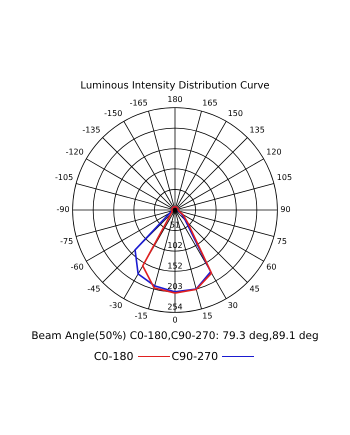 Image resolution: width=350 pixels, height=435 pixels. Describe the element at coordinates (207, 316) in the screenshot. I see `spoke-label: 15` at that location.